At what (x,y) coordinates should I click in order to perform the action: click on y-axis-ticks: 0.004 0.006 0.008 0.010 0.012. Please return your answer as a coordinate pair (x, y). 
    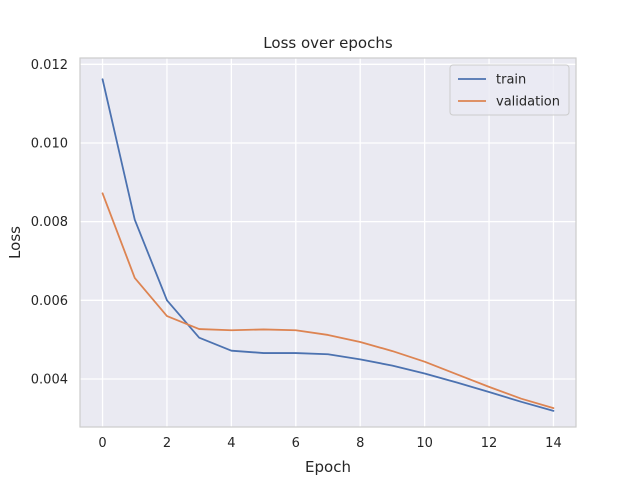
    Looking at the image, I should click on (49, 223).